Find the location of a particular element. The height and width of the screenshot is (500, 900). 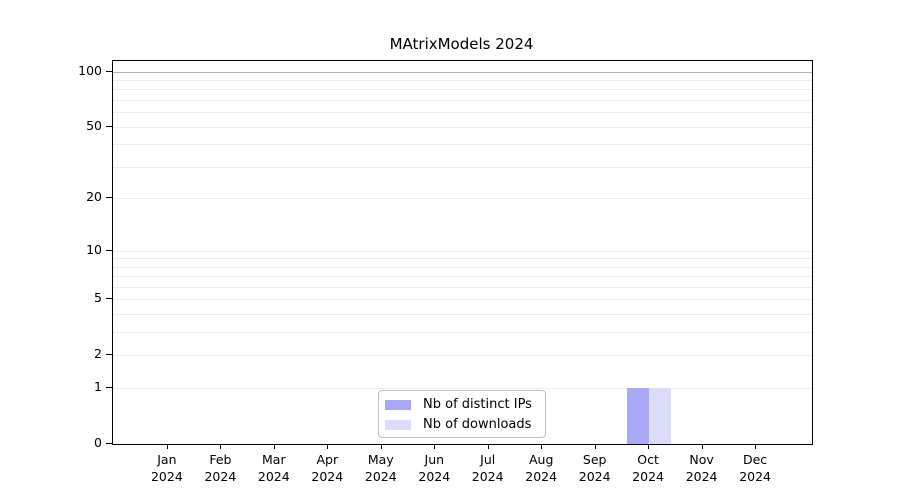

x-axis-tick-label: Jul 2024 is located at coordinates (487, 468).